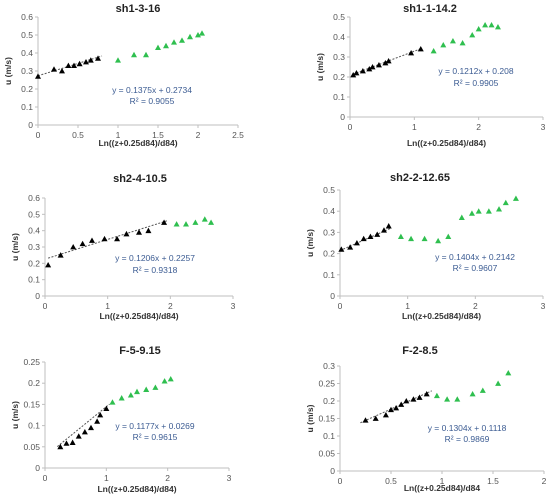  I want to click on x-axis-title: Ln((z+0.25d84)/d84, so click(442, 488).